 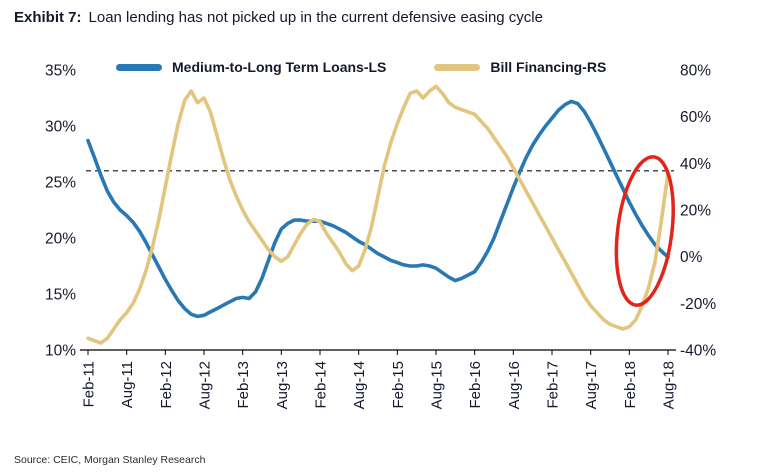 What do you see at coordinates (695, 71) in the screenshot?
I see `right-axis-label: 80%` at bounding box center [695, 71].